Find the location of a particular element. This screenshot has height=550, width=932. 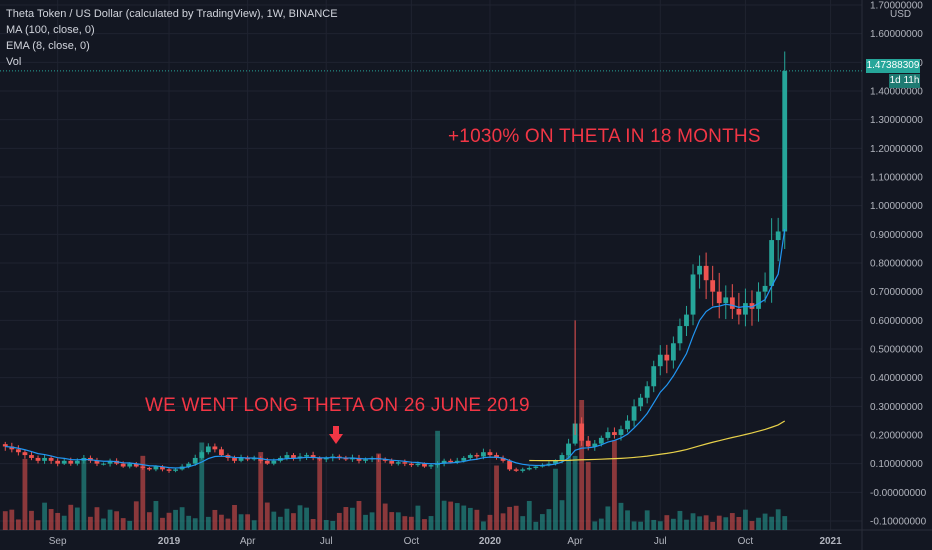

y-tick-label: 1.10000000 is located at coordinates (896, 178).